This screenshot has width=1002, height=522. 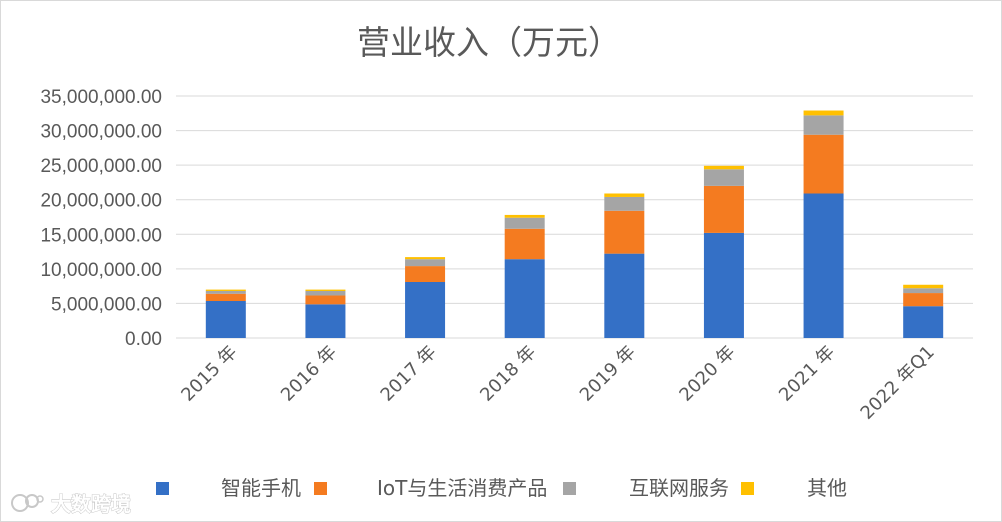 What do you see at coordinates (101, 166) in the screenshot?
I see `y-tick-label: 25,000,000.00` at bounding box center [101, 166].